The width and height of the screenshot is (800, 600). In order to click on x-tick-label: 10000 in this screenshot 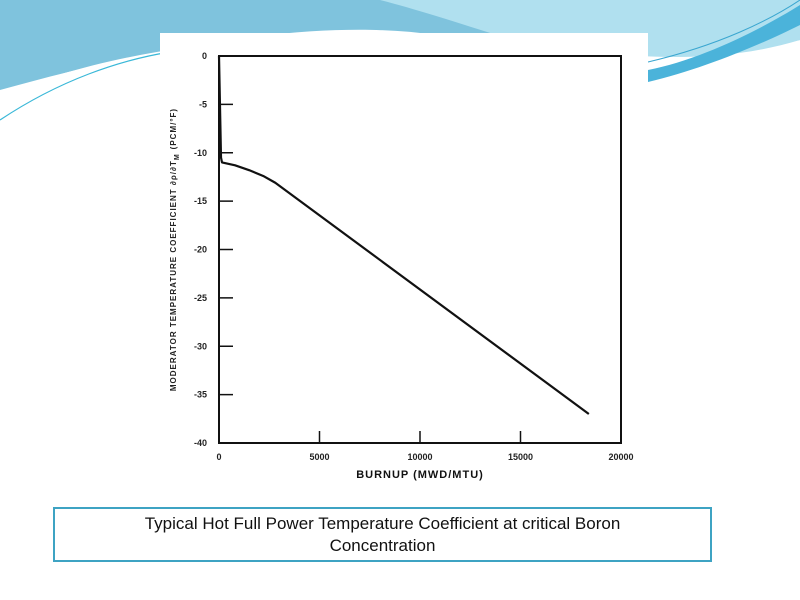, I will do `click(419, 457)`.